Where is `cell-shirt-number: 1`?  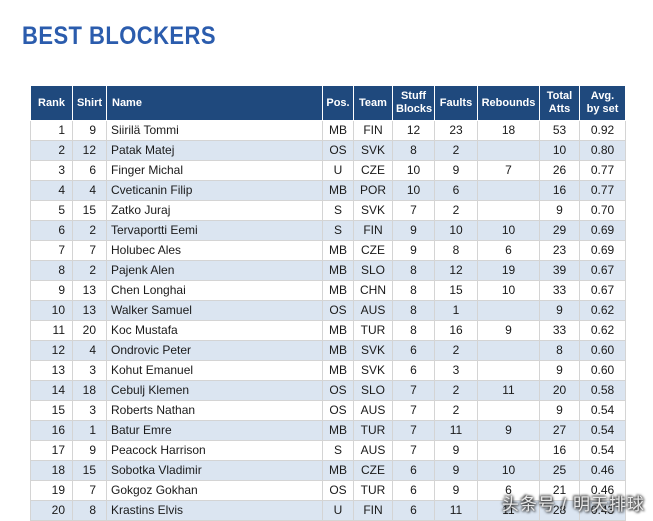
cell-shirt-number: 1 is located at coordinates (89, 430).